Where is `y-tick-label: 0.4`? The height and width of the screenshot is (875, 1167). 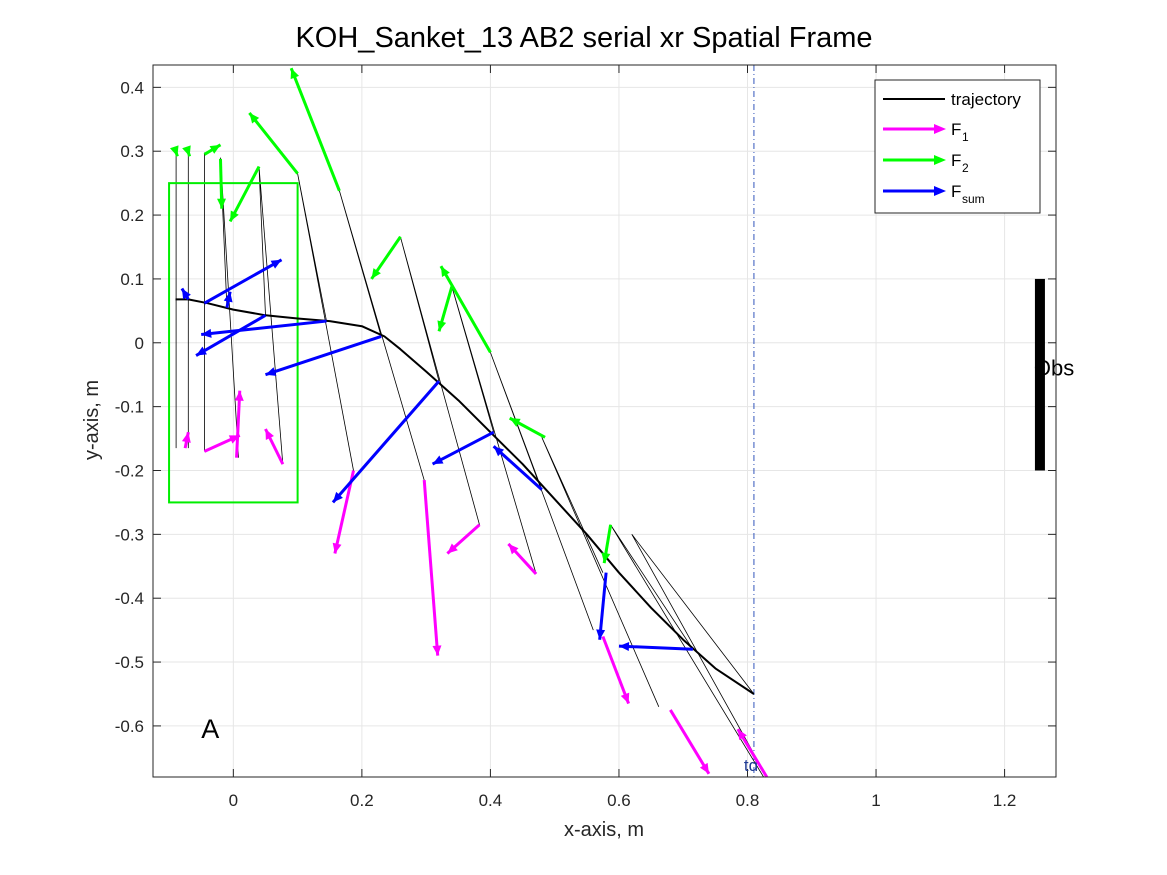
y-tick-label: 0.4 is located at coordinates (132, 87).